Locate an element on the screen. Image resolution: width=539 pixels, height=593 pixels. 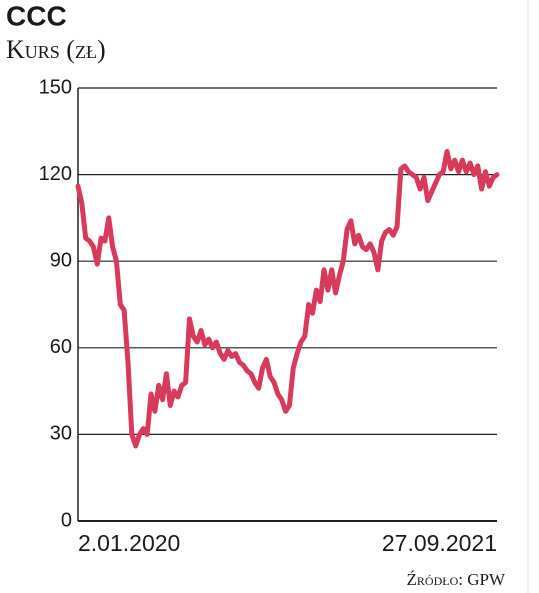
y-tick-label: 120 is located at coordinates (55, 174).